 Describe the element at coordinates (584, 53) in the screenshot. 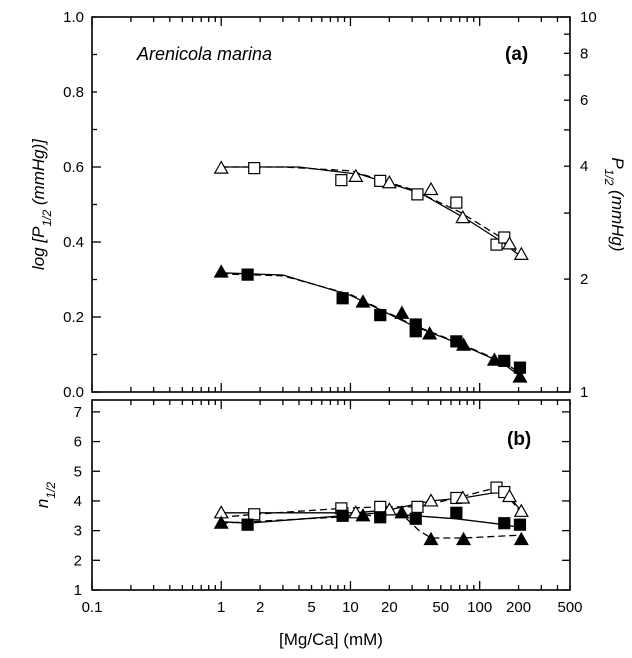

I see `y-right-tick-label: 8` at that location.